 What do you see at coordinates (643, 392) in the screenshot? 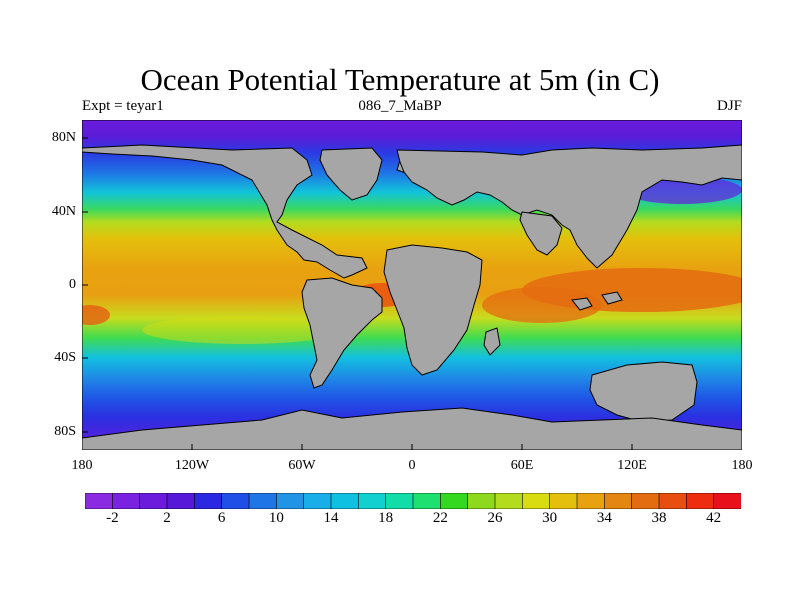
I see `australia-landmass` at bounding box center [643, 392].